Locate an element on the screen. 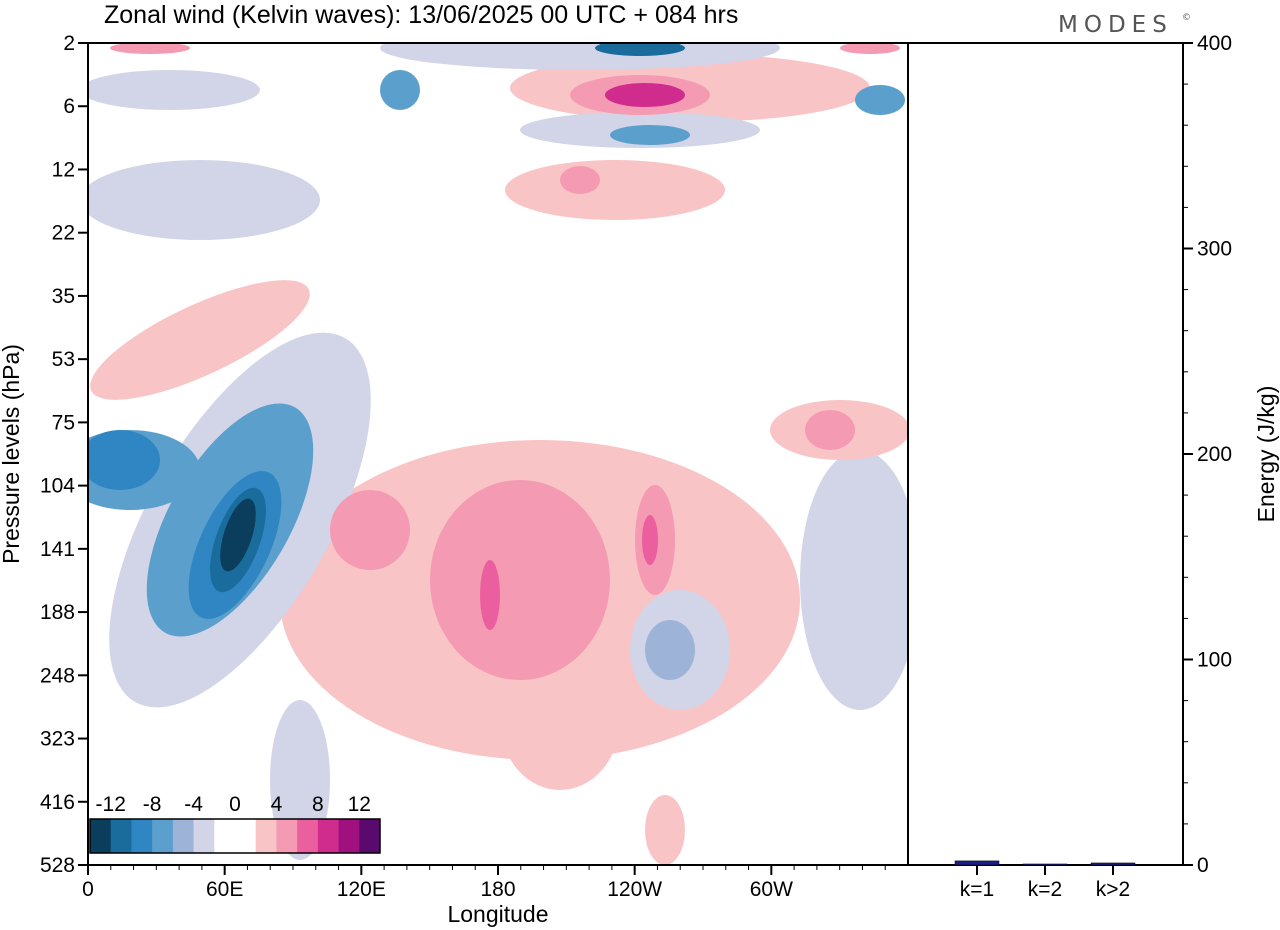 The height and width of the screenshot is (930, 1280). colorbar-label: 12 is located at coordinates (359, 804).